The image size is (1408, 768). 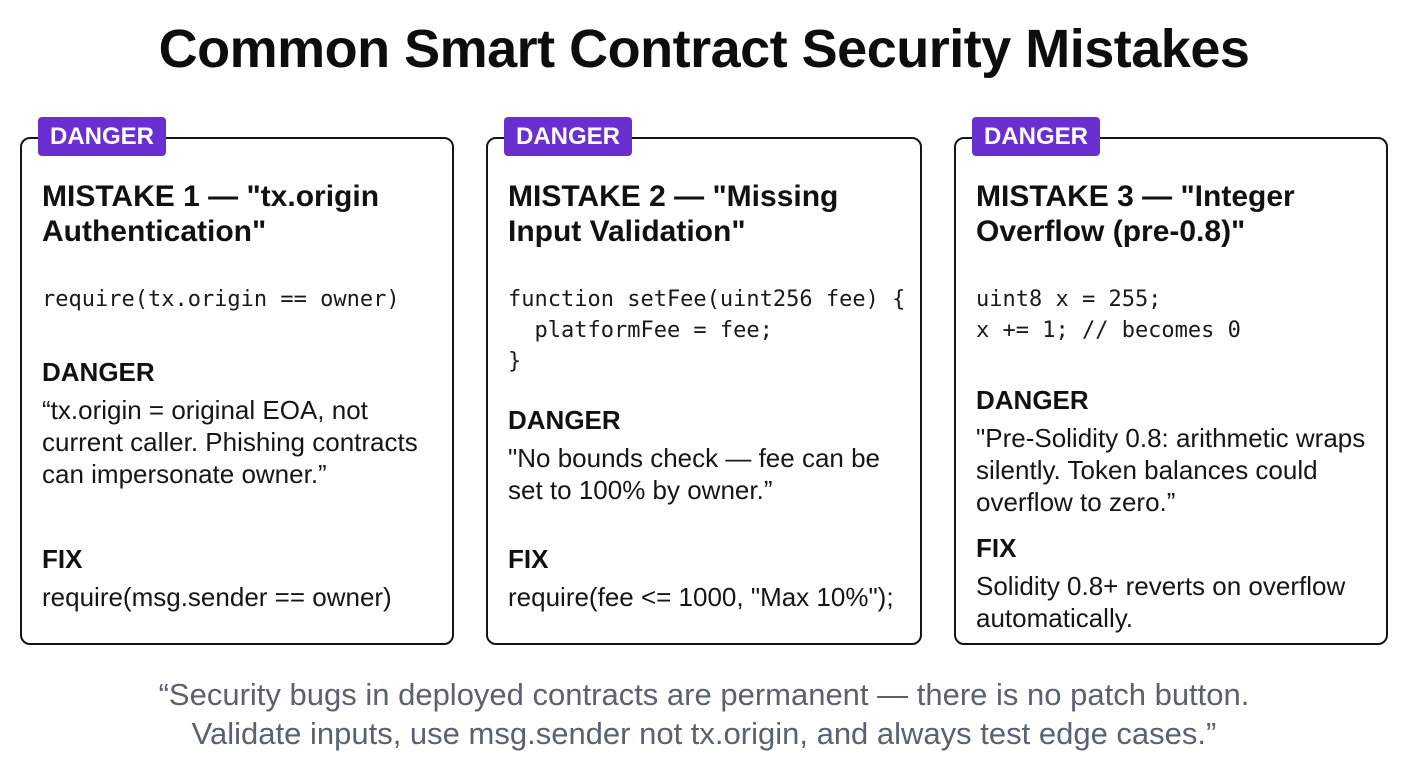 What do you see at coordinates (154, 231) in the screenshot?
I see `mistake-title-line-2: Authentication"` at bounding box center [154, 231].